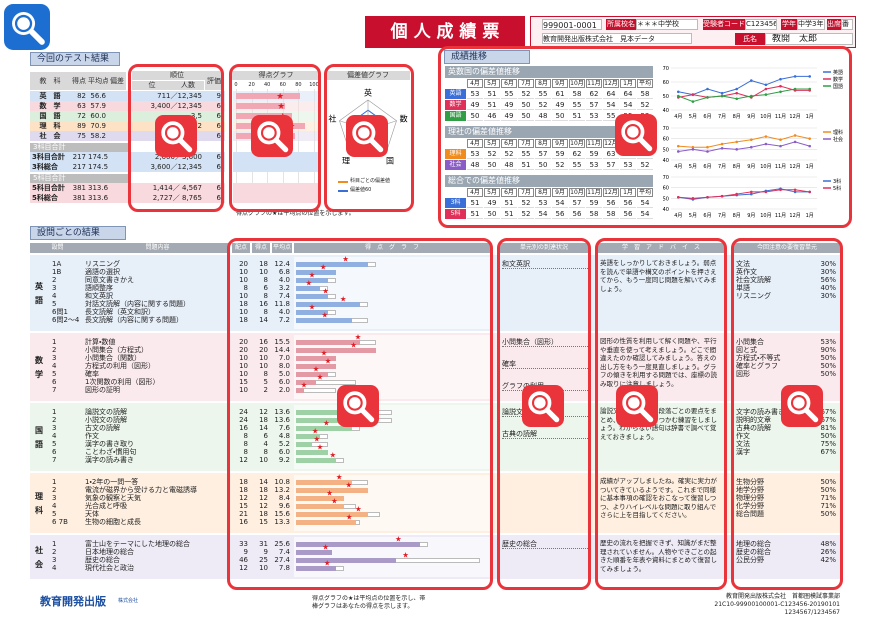  Describe the element at coordinates (509, 192) in the screenshot. I see `month-header: 6月` at that location.